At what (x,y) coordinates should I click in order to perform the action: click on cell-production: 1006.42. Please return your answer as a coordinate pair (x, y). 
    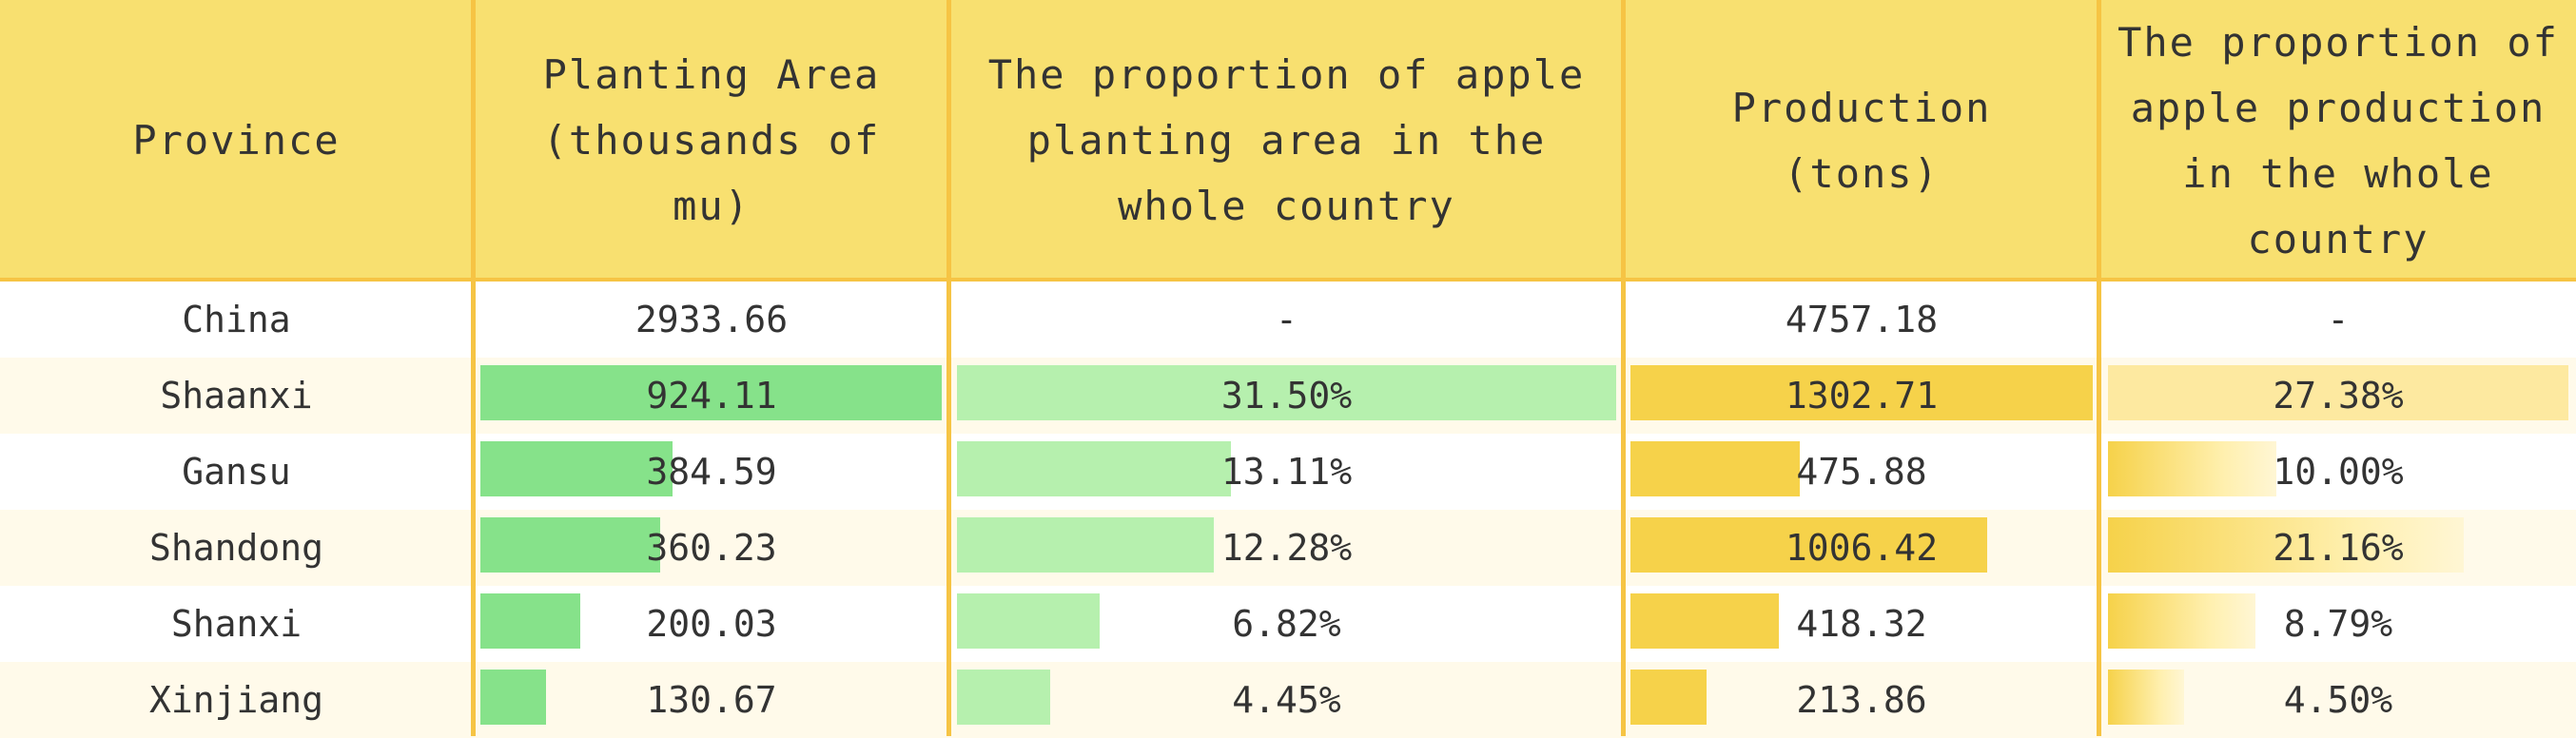
    Looking at the image, I should click on (1862, 548).